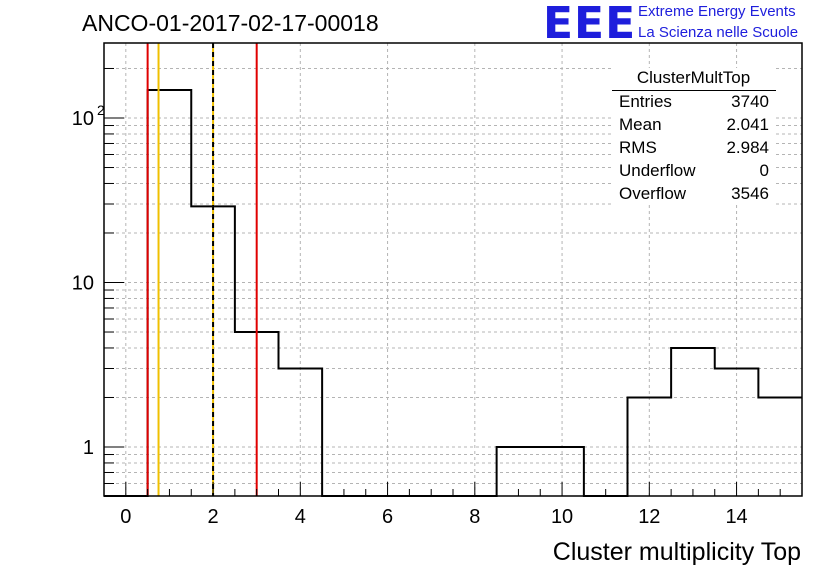  I want to click on x-tick-label: 6, so click(387, 517).